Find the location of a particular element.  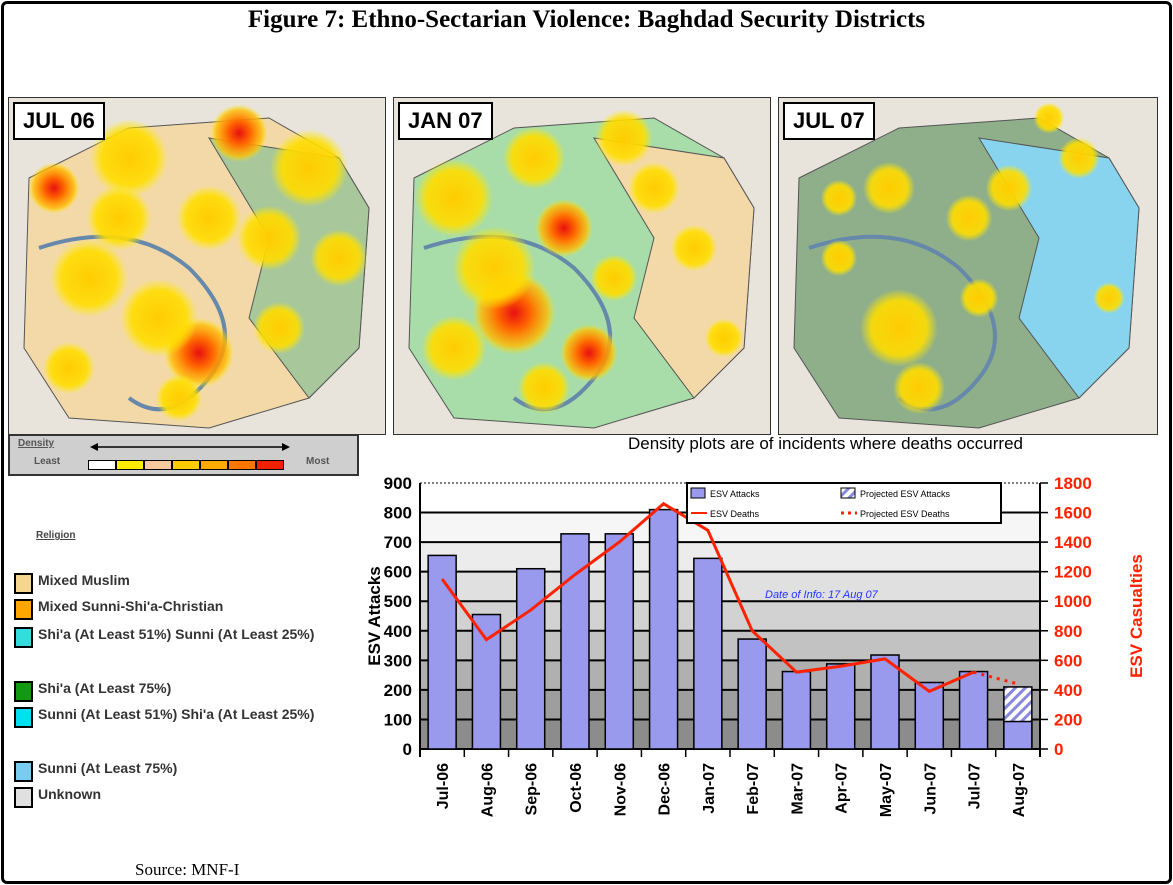

x-tick-label: Apr-07 is located at coordinates (842, 788).